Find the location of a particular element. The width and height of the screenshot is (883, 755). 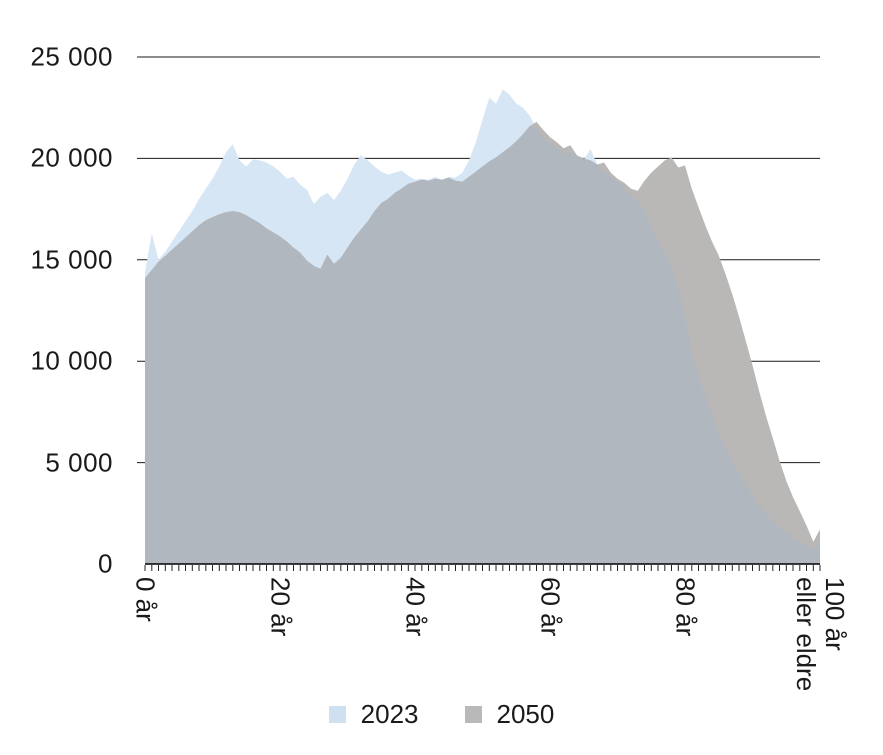

y-axis-label-0: 0 is located at coordinates (105, 563).